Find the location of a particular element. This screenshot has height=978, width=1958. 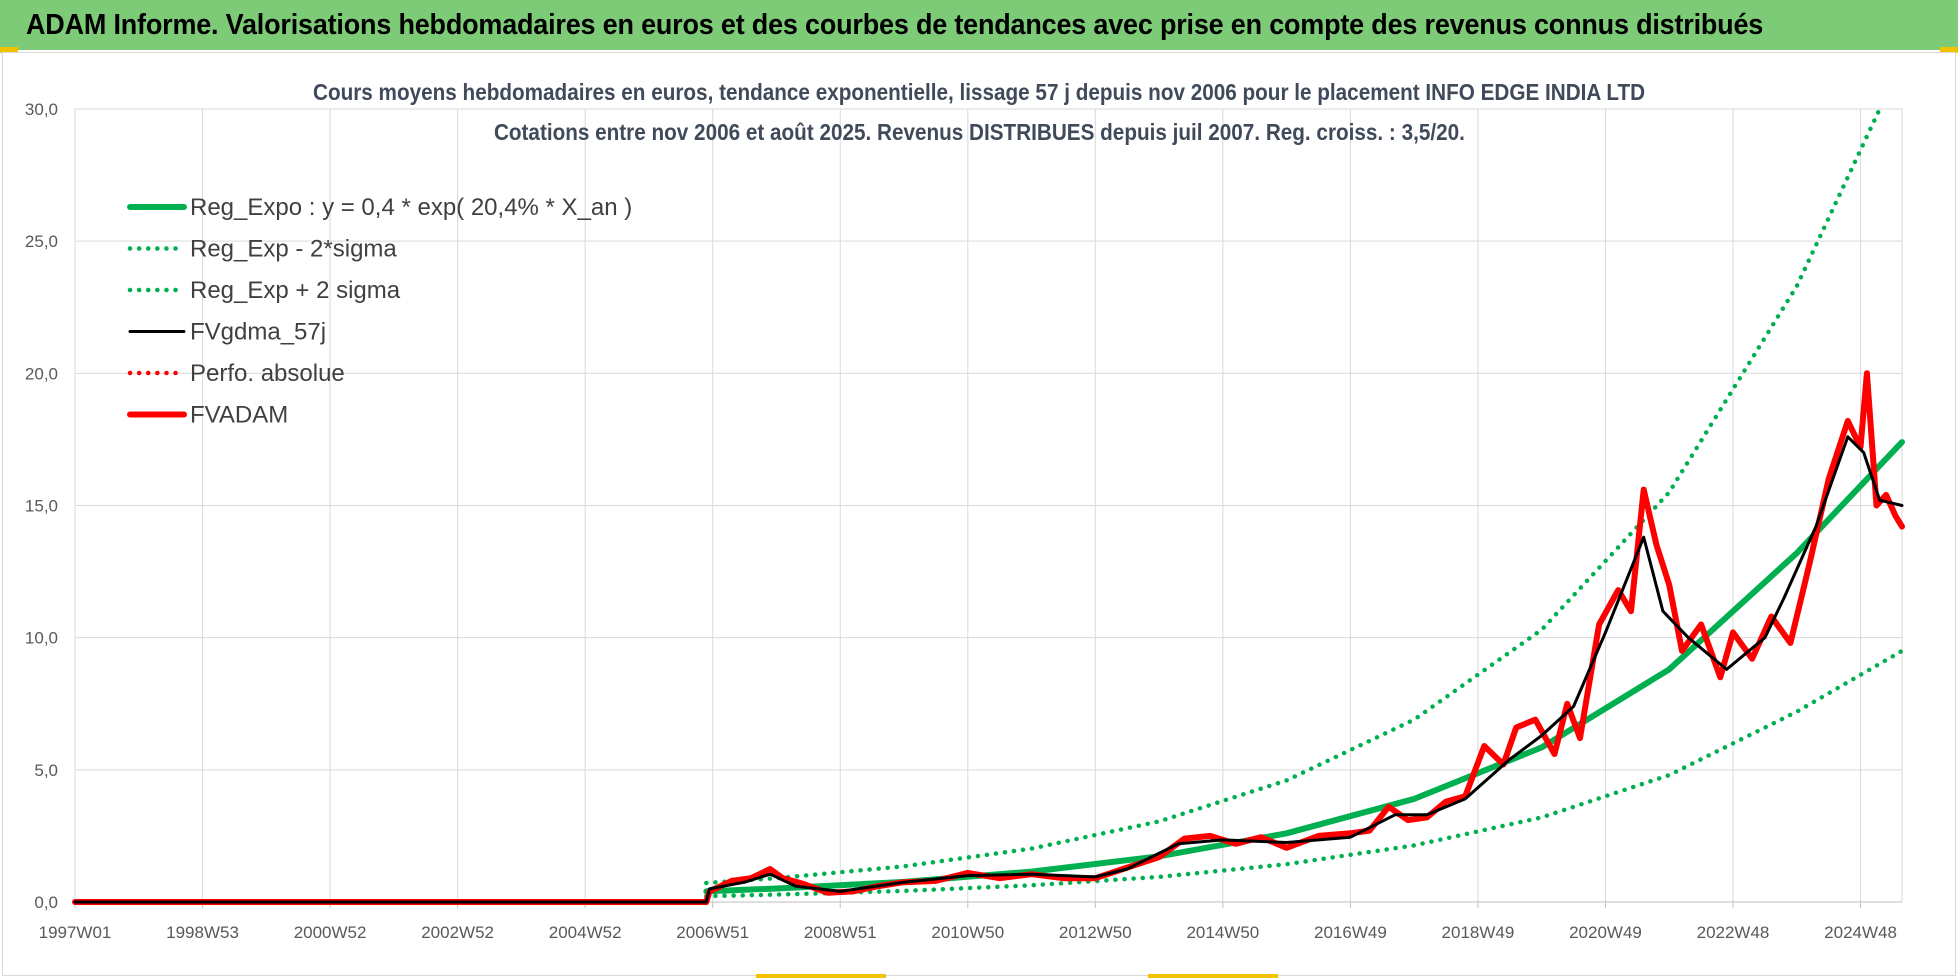

legend-label-5: FVADAM is located at coordinates (239, 415).